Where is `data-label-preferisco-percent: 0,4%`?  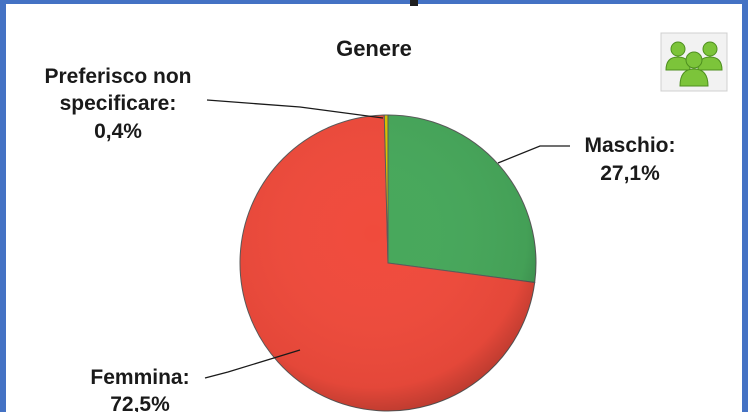 data-label-preferisco-percent: 0,4% is located at coordinates (118, 131).